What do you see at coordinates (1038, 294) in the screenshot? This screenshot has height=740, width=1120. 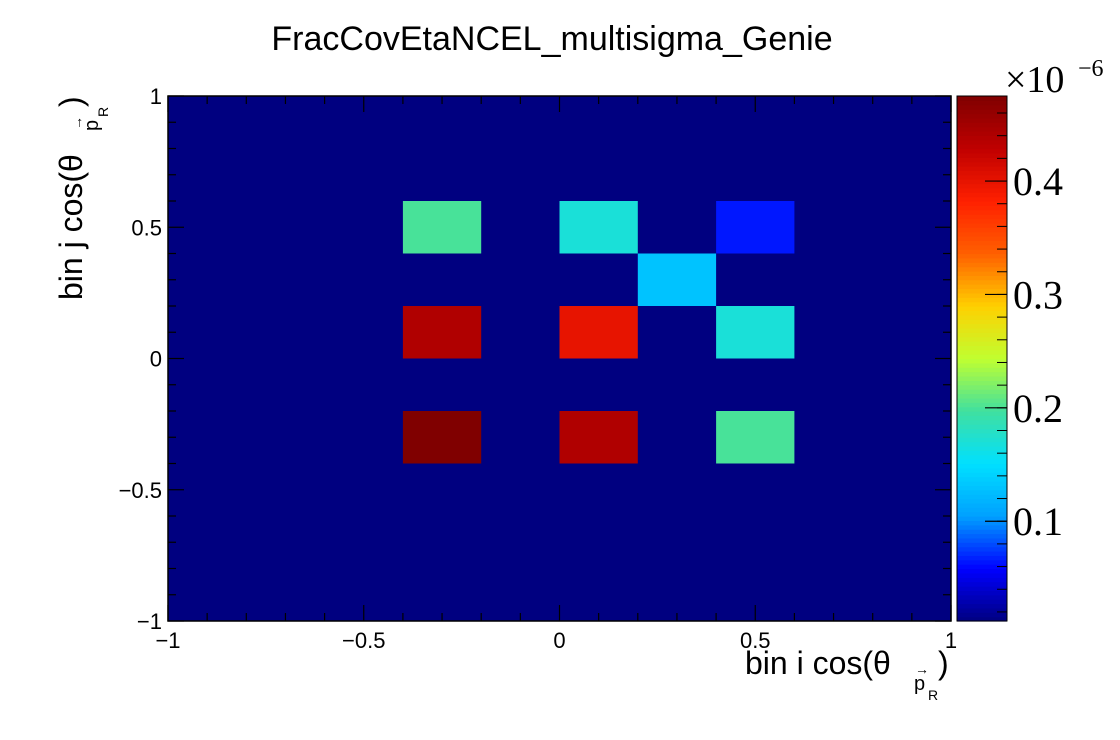 I see `colorbar-tick-label: 0.3` at bounding box center [1038, 294].